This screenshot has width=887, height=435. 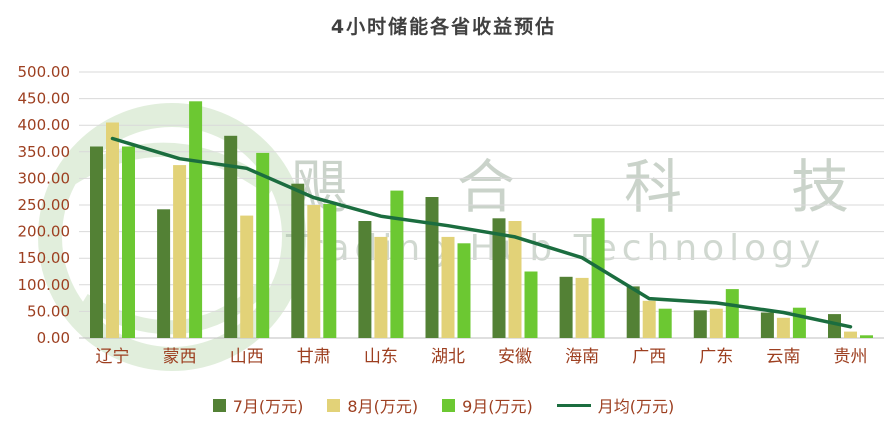 I want to click on x-tick-label: 云南, so click(x=783, y=357).